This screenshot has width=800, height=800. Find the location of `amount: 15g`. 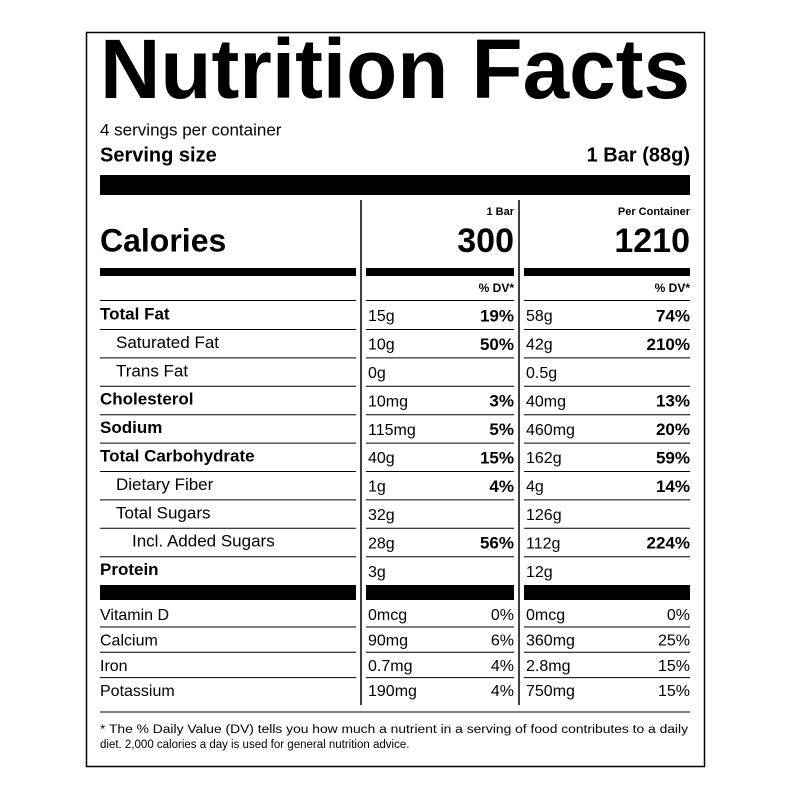

amount: 15g is located at coordinates (381, 316).